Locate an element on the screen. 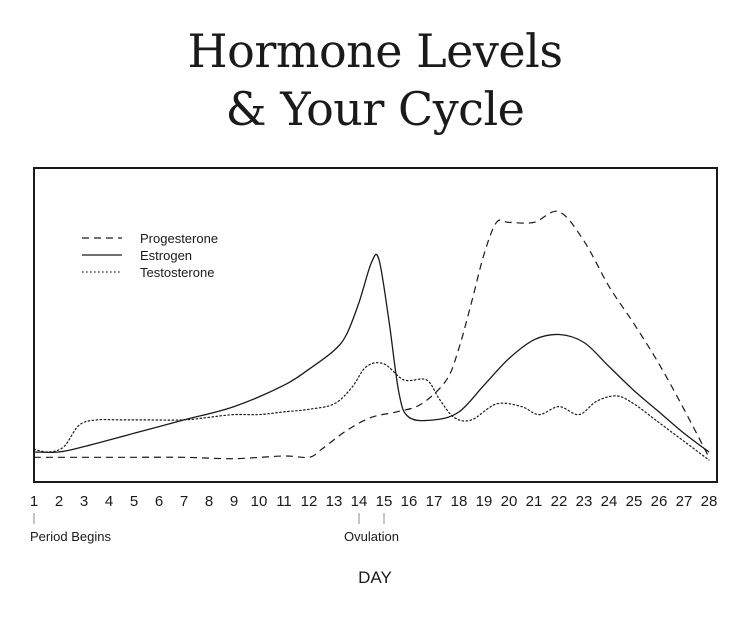 The height and width of the screenshot is (620, 750). x-tick-label: 9 is located at coordinates (234, 501).